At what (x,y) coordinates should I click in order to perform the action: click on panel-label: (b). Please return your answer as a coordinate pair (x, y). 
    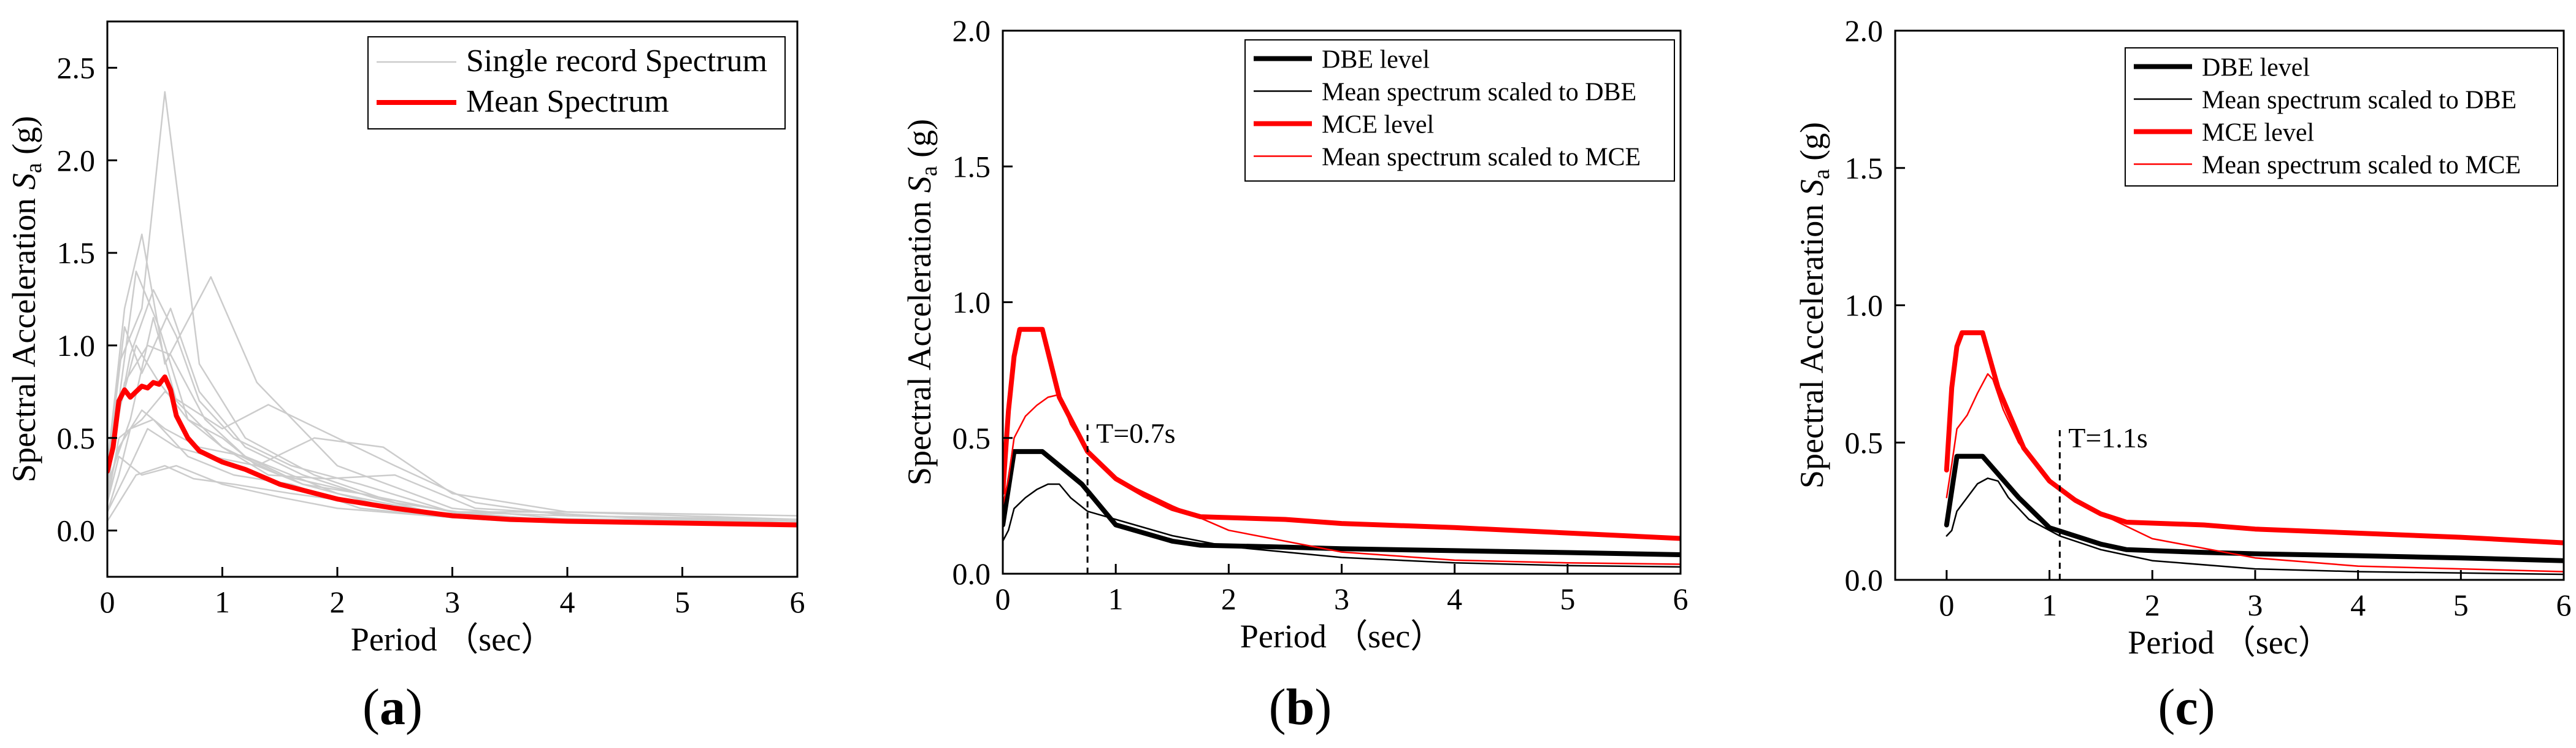
    Looking at the image, I should click on (1300, 707).